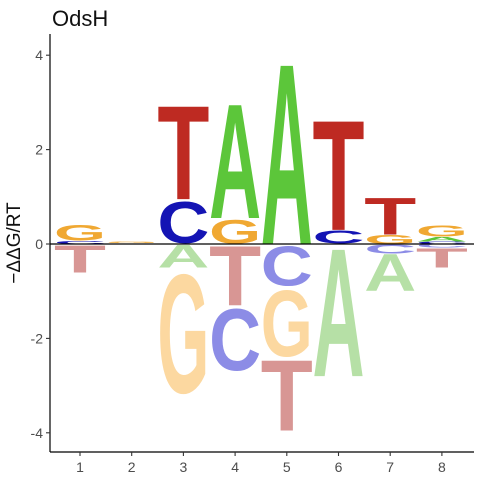 The image size is (480, 485). I want to click on x-tick-label: 5, so click(287, 467).